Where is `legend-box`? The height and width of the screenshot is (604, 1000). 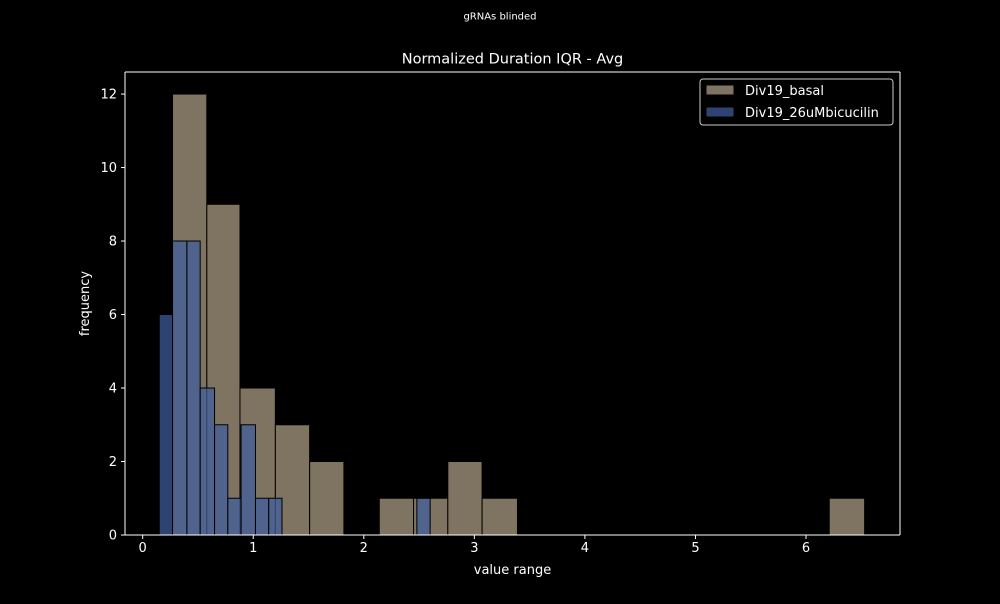
legend-box is located at coordinates (796, 102).